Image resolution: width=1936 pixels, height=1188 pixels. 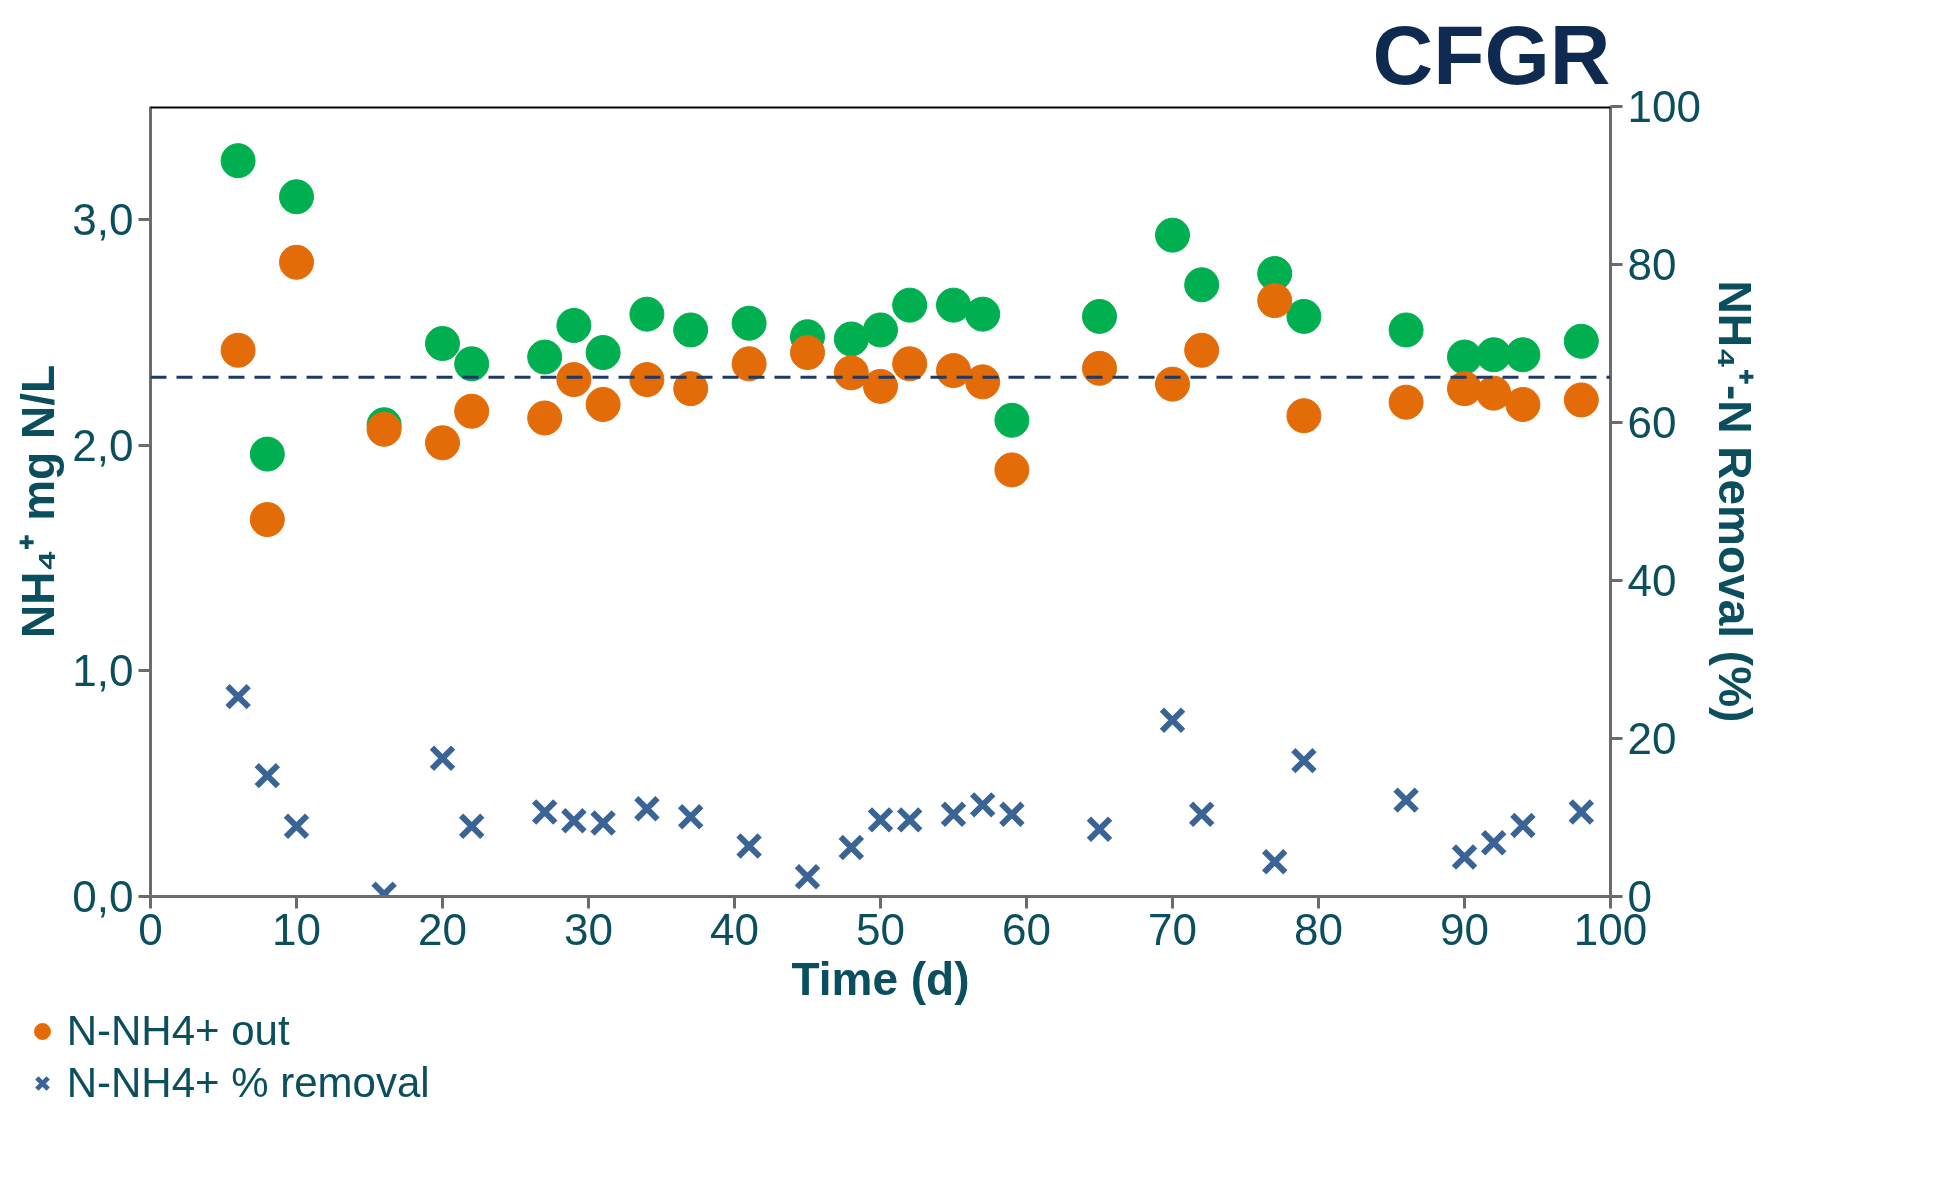 What do you see at coordinates (880, 929) in the screenshot?
I see `x-tick-label: 50` at bounding box center [880, 929].